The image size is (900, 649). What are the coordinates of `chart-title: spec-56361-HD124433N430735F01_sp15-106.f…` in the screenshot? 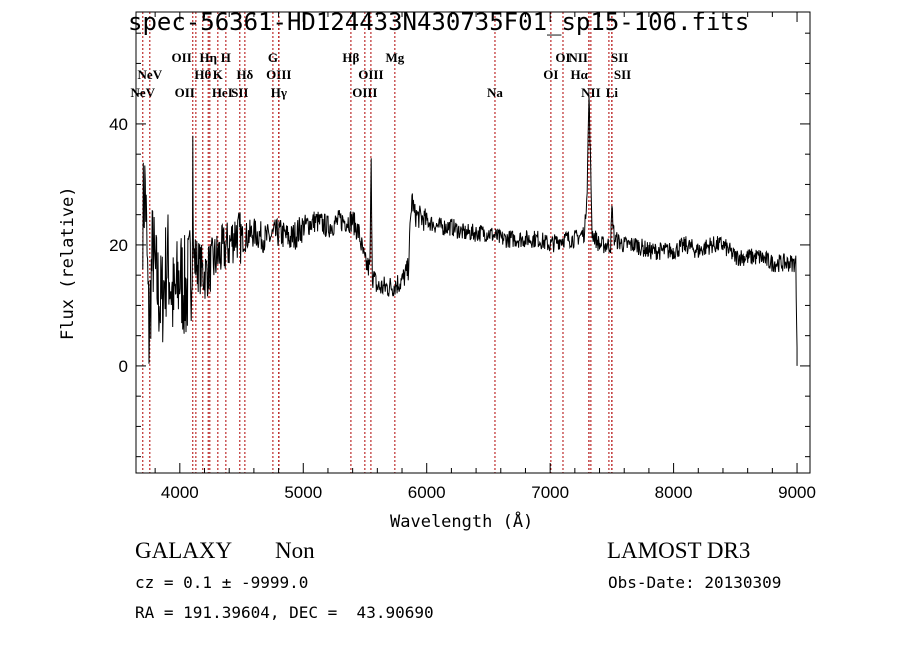 It's located at (439, 22).